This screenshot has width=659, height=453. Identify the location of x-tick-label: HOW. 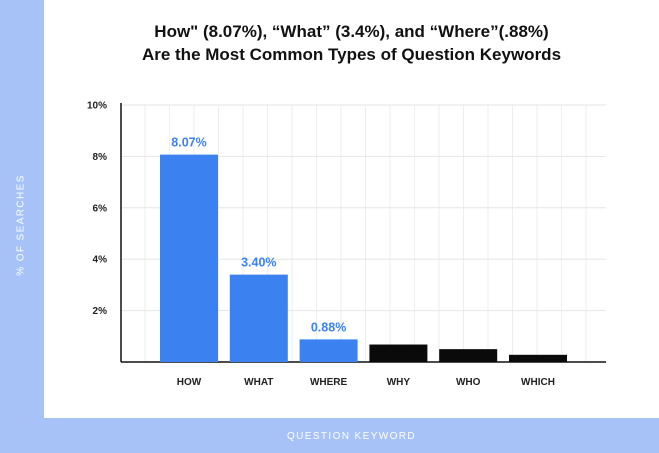
(189, 382).